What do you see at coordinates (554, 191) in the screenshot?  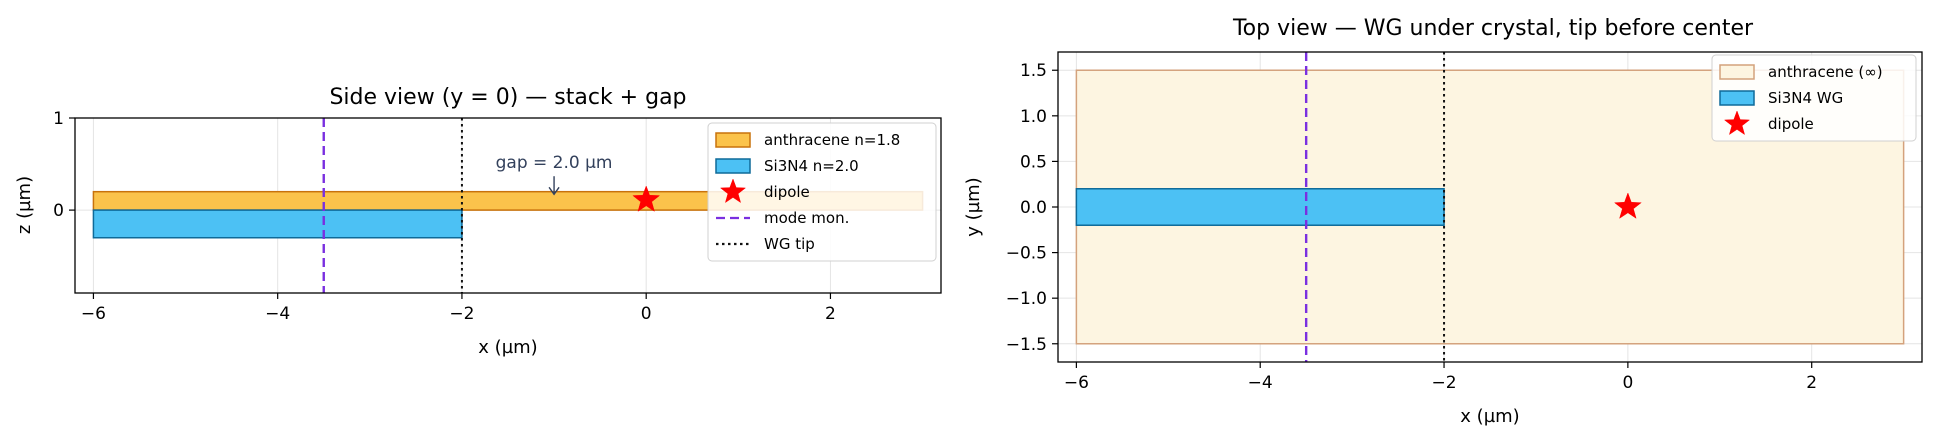 I see `gap-annotation-arrowhead` at bounding box center [554, 191].